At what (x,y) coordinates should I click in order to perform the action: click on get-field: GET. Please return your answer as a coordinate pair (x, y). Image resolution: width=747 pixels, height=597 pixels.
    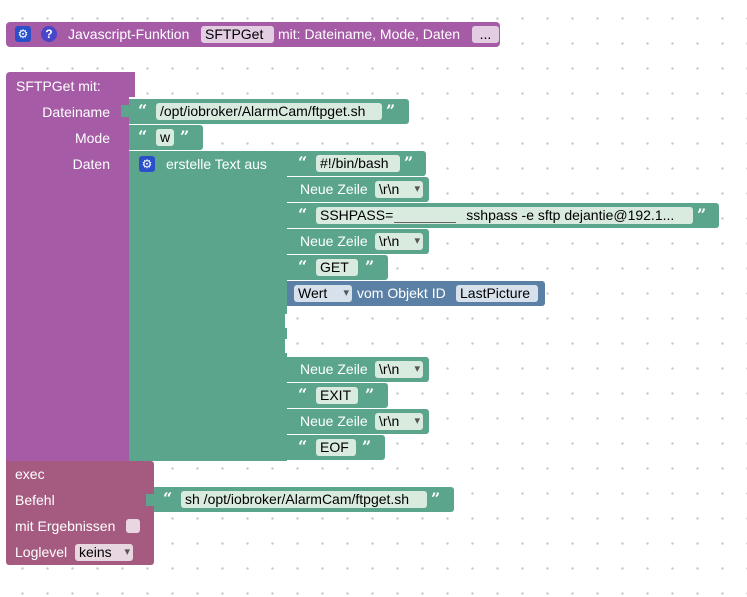
    Looking at the image, I should click on (337, 267).